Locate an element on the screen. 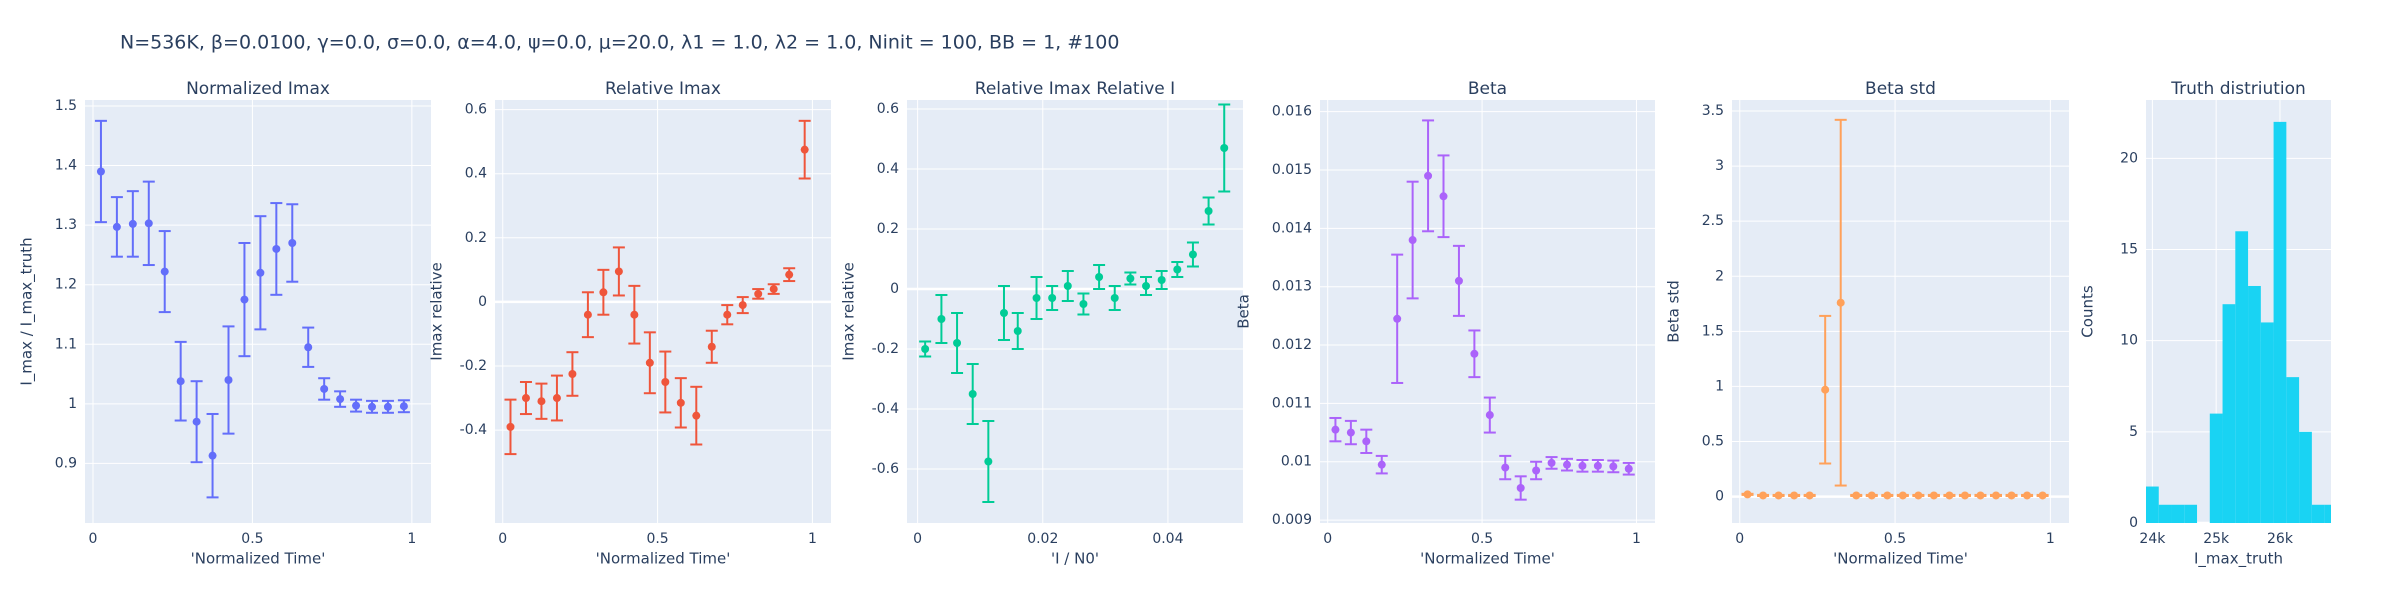 The width and height of the screenshot is (2400, 600). y-axis-label: Beta std is located at coordinates (1674, 311).